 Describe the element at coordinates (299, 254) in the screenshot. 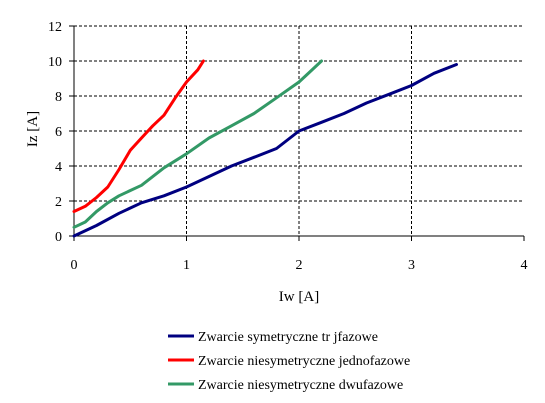

I see `x-axis-ticks: 0 1 2 3 4` at that location.